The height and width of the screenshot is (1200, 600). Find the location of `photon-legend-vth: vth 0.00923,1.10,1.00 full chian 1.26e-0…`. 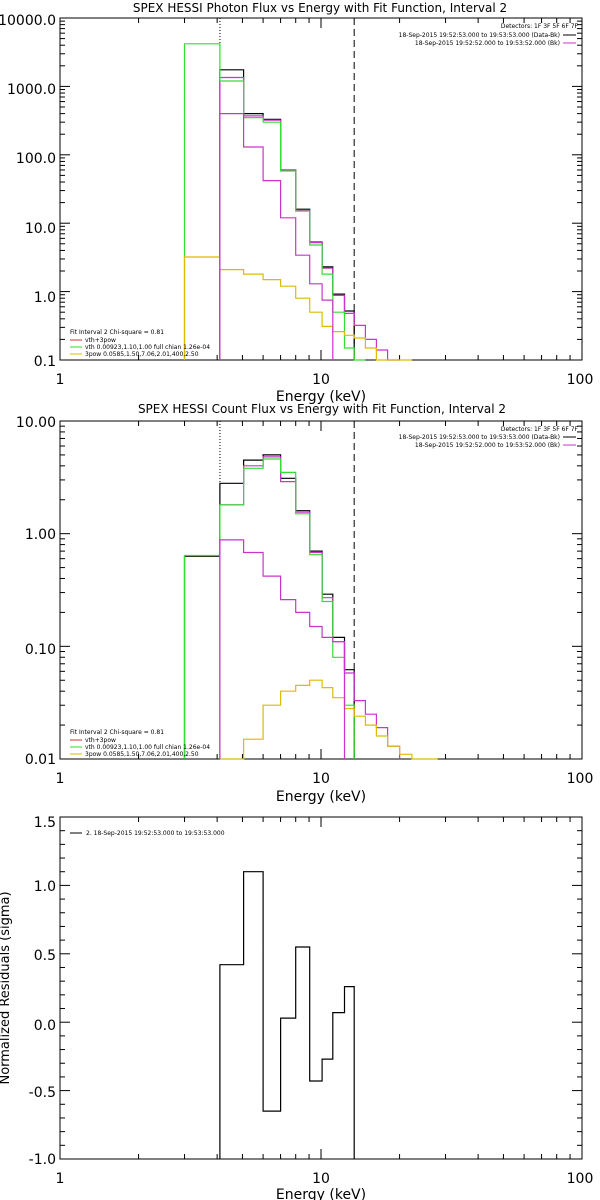

photon-legend-vth: vth 0.00923,1.10,1.00 full chian 1.26e-0… is located at coordinates (147, 347).